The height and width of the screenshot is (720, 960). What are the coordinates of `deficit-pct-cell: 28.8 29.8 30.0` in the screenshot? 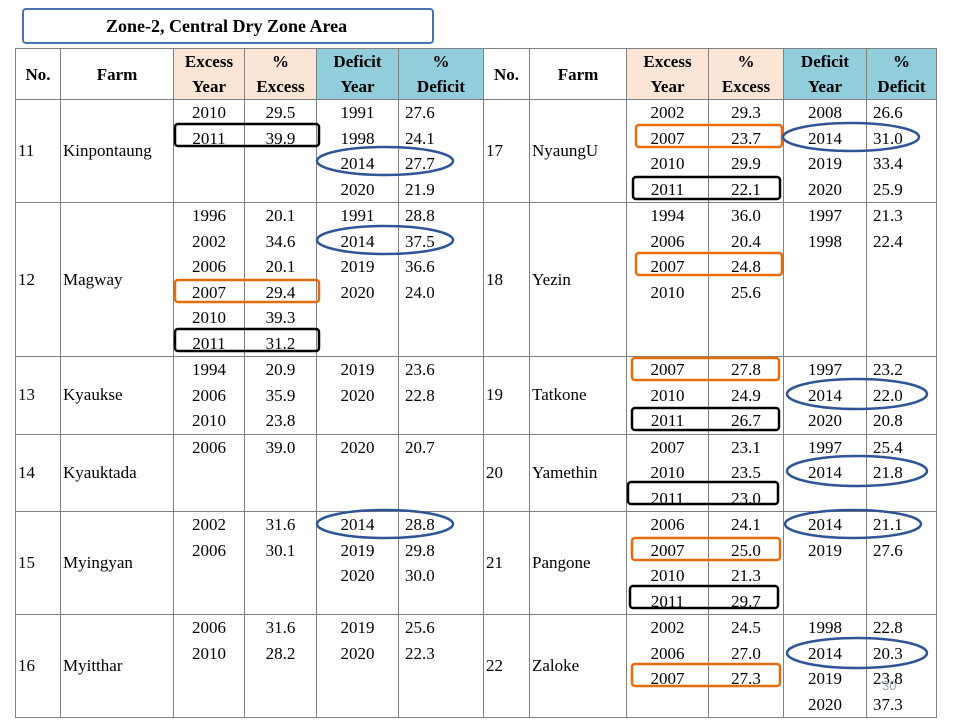 It's located at (441, 563).